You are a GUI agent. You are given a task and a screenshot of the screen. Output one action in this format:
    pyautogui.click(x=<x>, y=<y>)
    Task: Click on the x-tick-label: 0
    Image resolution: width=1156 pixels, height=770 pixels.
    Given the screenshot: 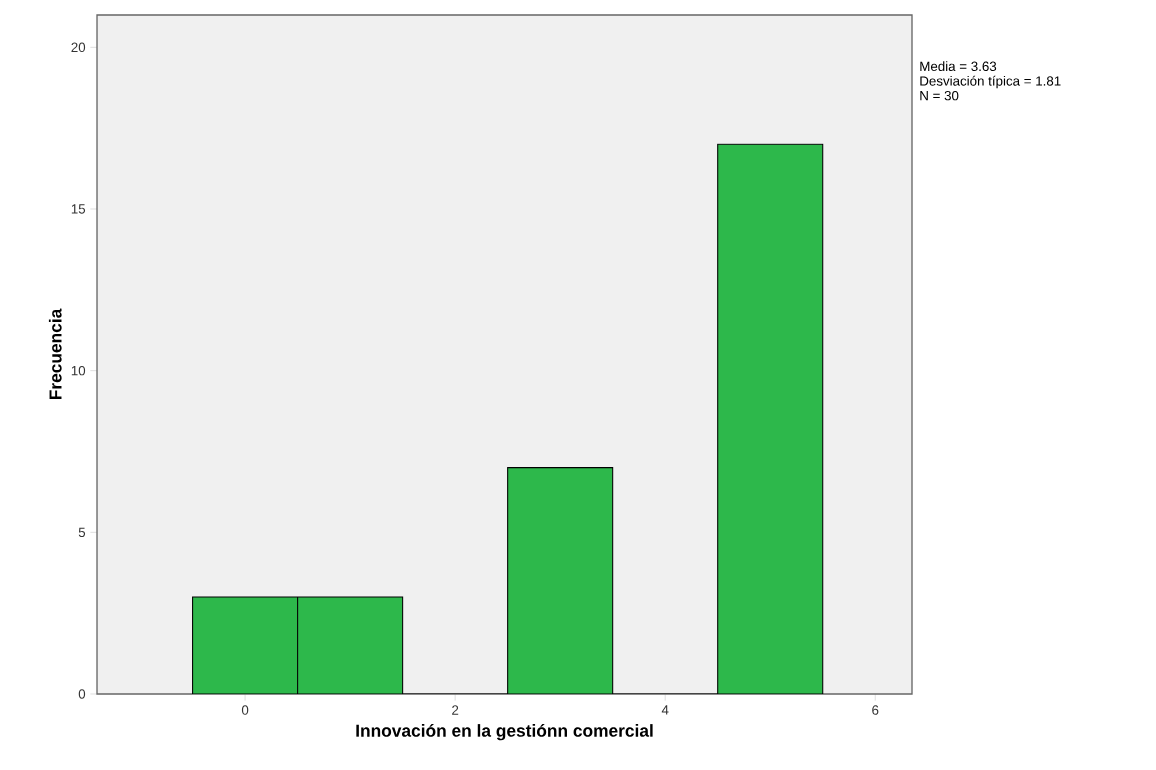 What is the action you would take?
    pyautogui.click(x=245, y=710)
    